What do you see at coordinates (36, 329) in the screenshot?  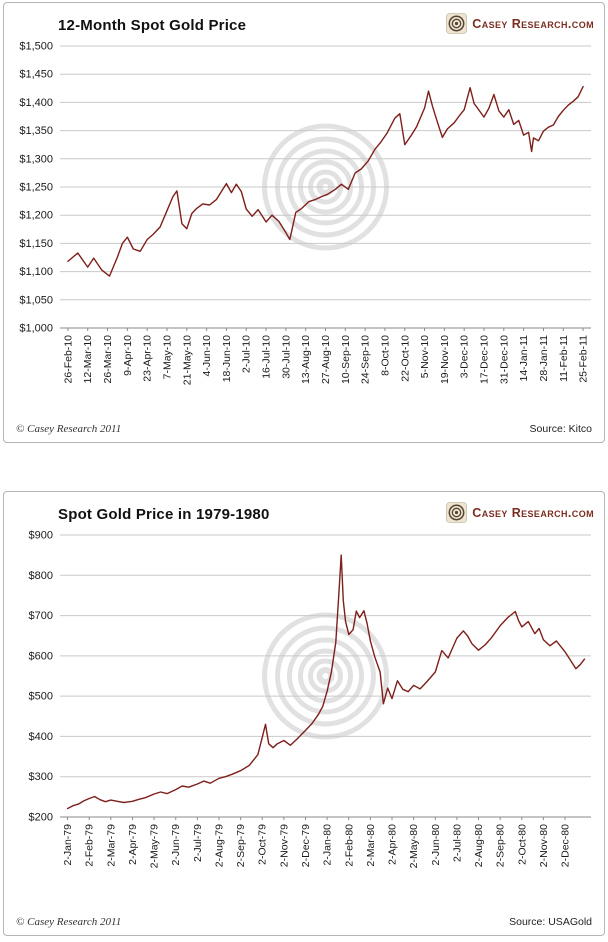 I see `y-tick-label: $1,000` at bounding box center [36, 329].